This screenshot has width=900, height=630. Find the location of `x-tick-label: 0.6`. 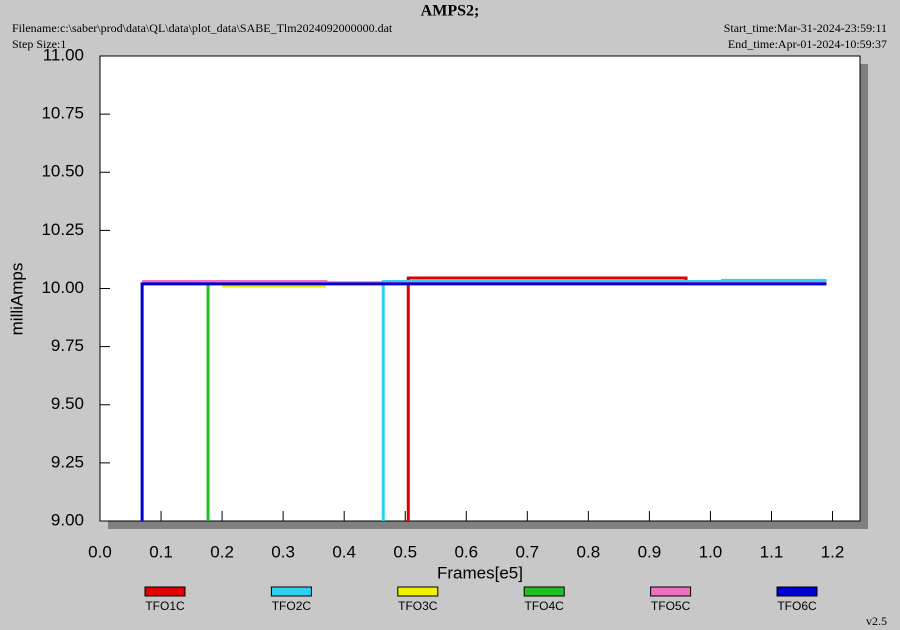

x-tick-label: 0.6 is located at coordinates (466, 551).